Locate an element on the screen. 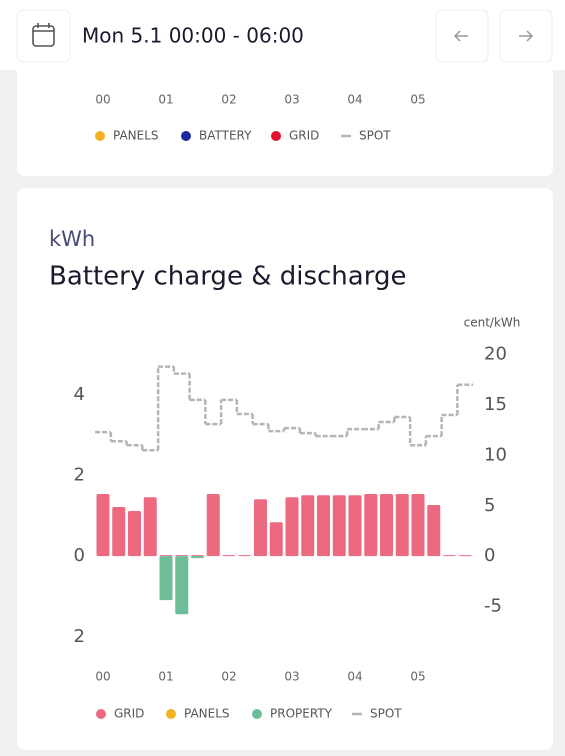 This screenshot has height=756, width=565. chart-title: Battery charge & discharge is located at coordinates (227, 277).